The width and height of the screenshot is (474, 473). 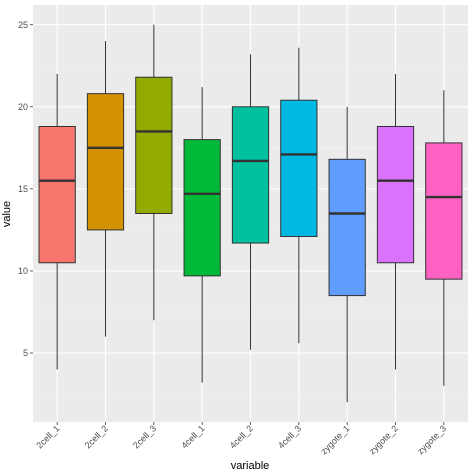 I want to click on x-tick-label: zygote_3, so click(x=431, y=439).